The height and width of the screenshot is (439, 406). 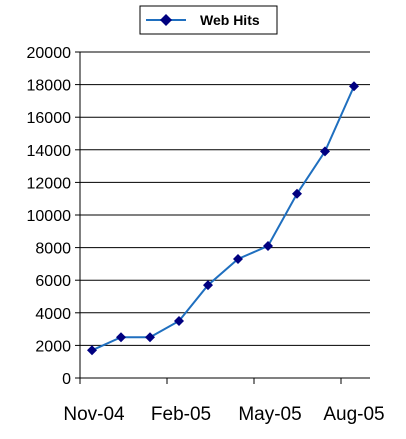 I want to click on y-tick-label: 10000, so click(x=49, y=216).